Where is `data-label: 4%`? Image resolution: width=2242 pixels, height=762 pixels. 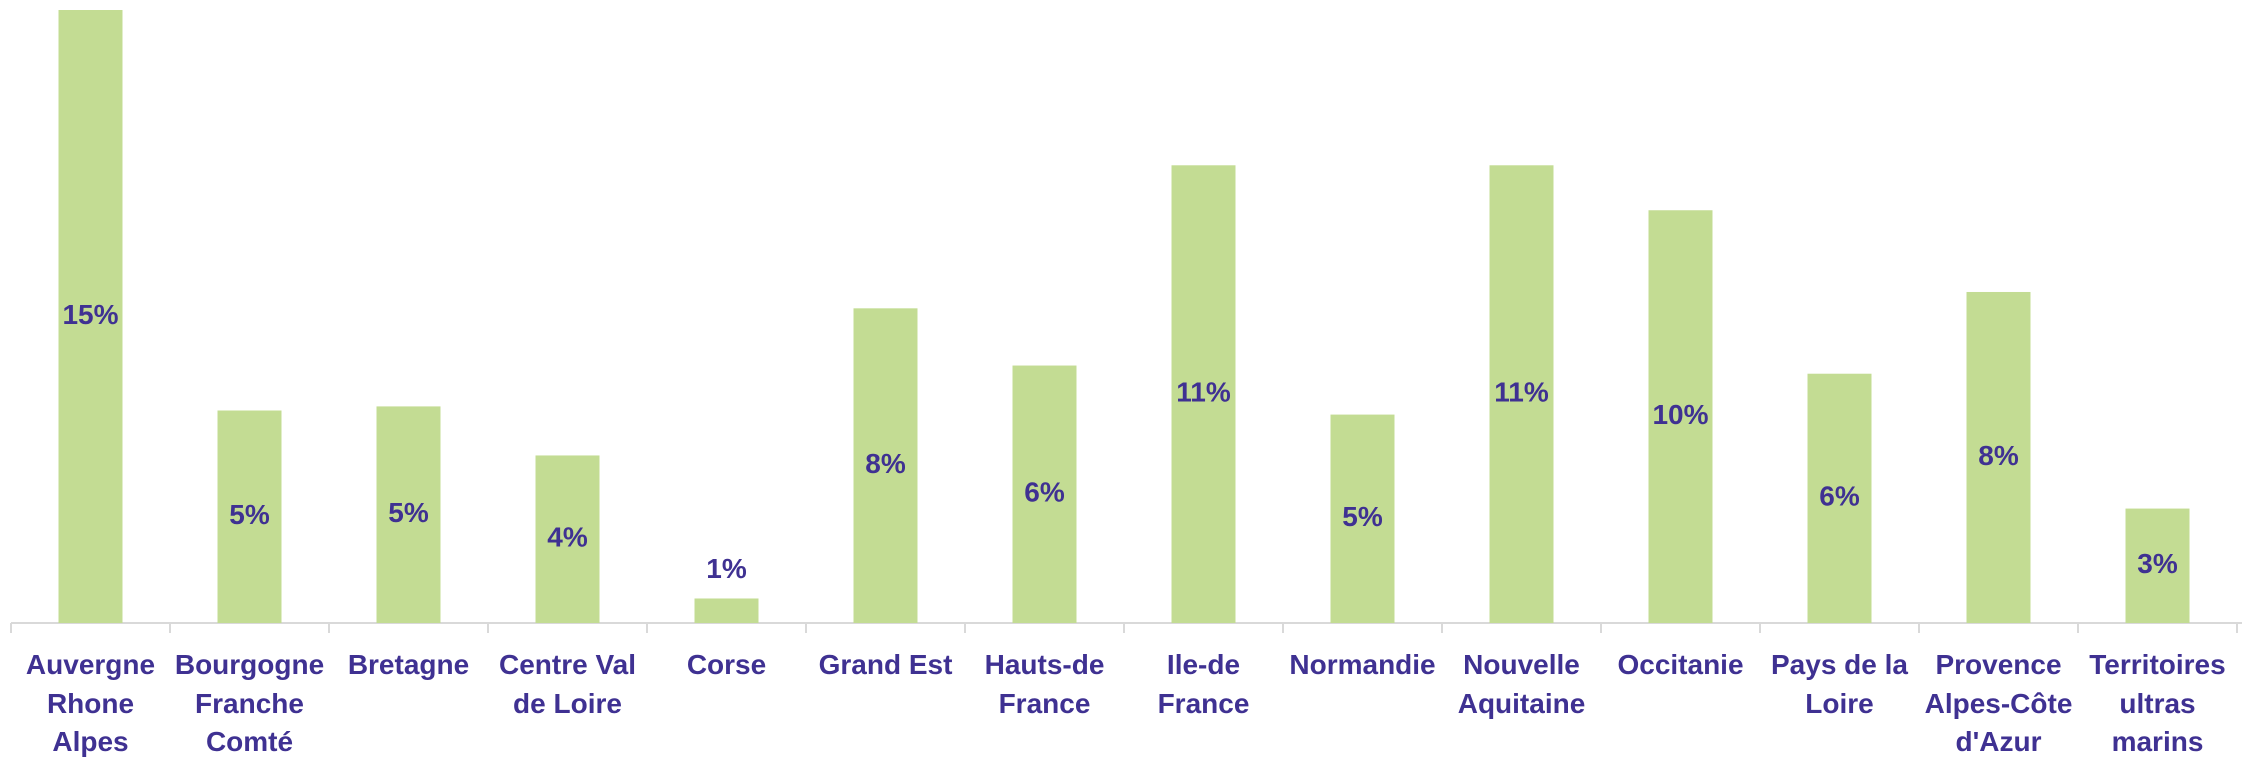 data-label: 4% is located at coordinates (567, 537).